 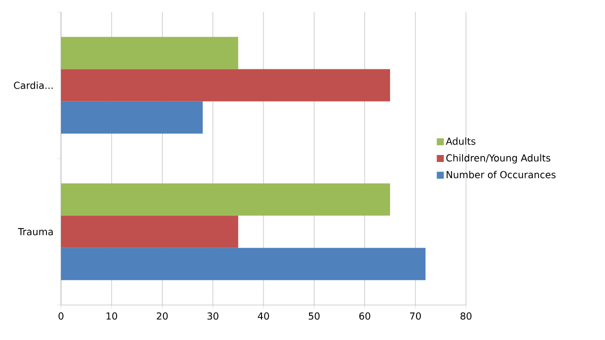 What do you see at coordinates (112, 316) in the screenshot?
I see `x-tick-label: 10` at bounding box center [112, 316].